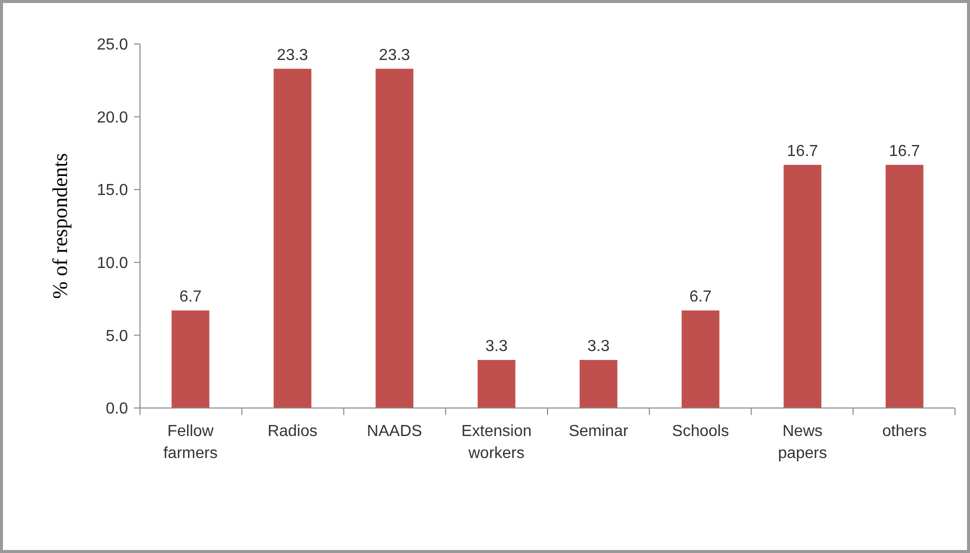  I want to click on x-tick-label: Extension workers, so click(496, 442).